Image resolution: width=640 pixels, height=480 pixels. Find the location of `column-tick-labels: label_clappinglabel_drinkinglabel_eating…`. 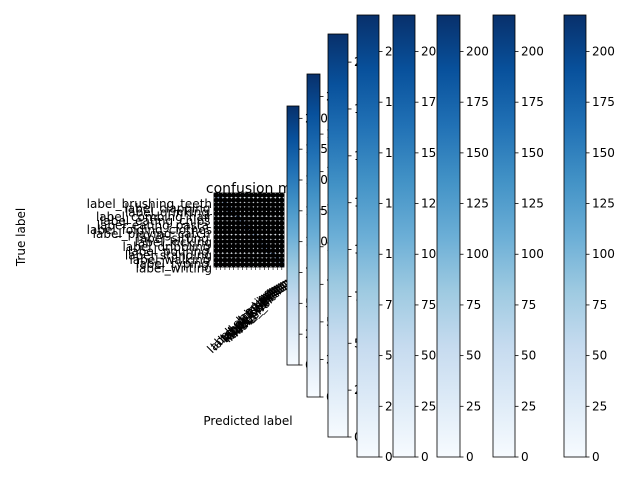

column-tick-labels: label_clappinglabel_drinkinglabel_eating… is located at coordinates (249, 315).